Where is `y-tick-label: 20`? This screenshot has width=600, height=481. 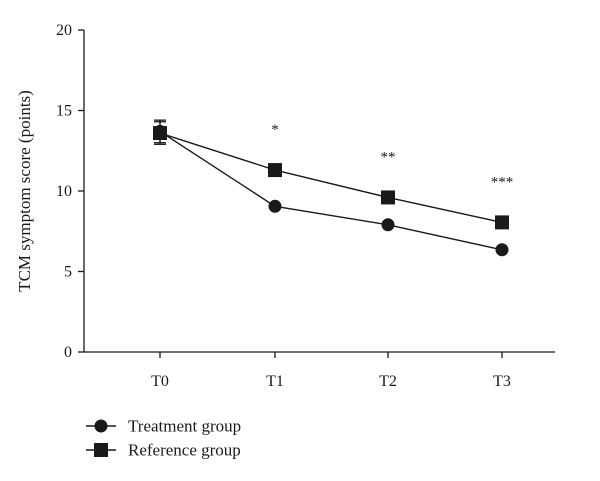 y-tick-label: 20 is located at coordinates (64, 30).